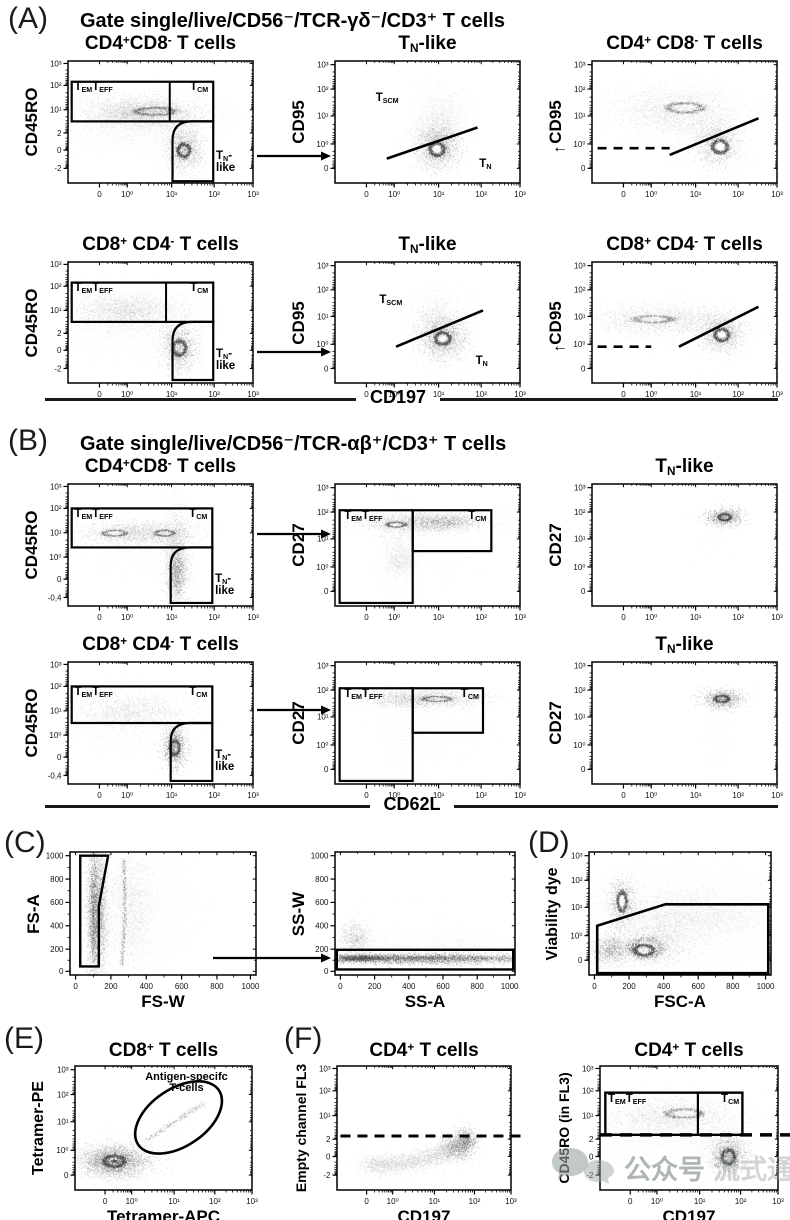 This screenshot has width=790, height=1220. I want to click on y-axis-label-a5: CD95, so click(298, 322).